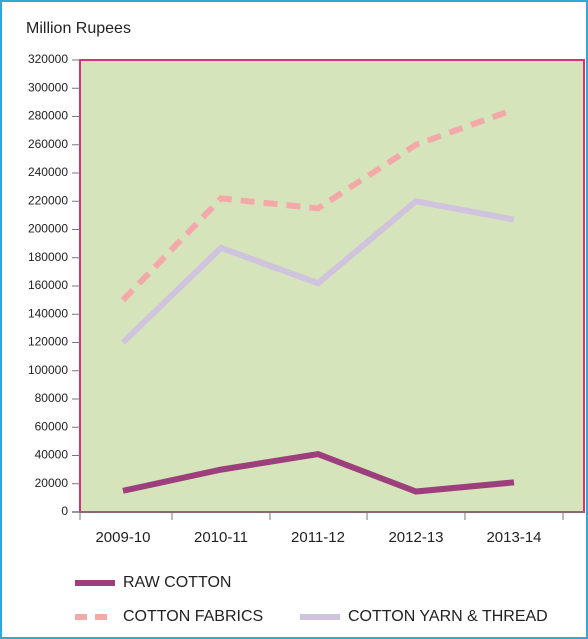 This screenshot has width=588, height=639. I want to click on y-tick-label: 40000, so click(52, 455).